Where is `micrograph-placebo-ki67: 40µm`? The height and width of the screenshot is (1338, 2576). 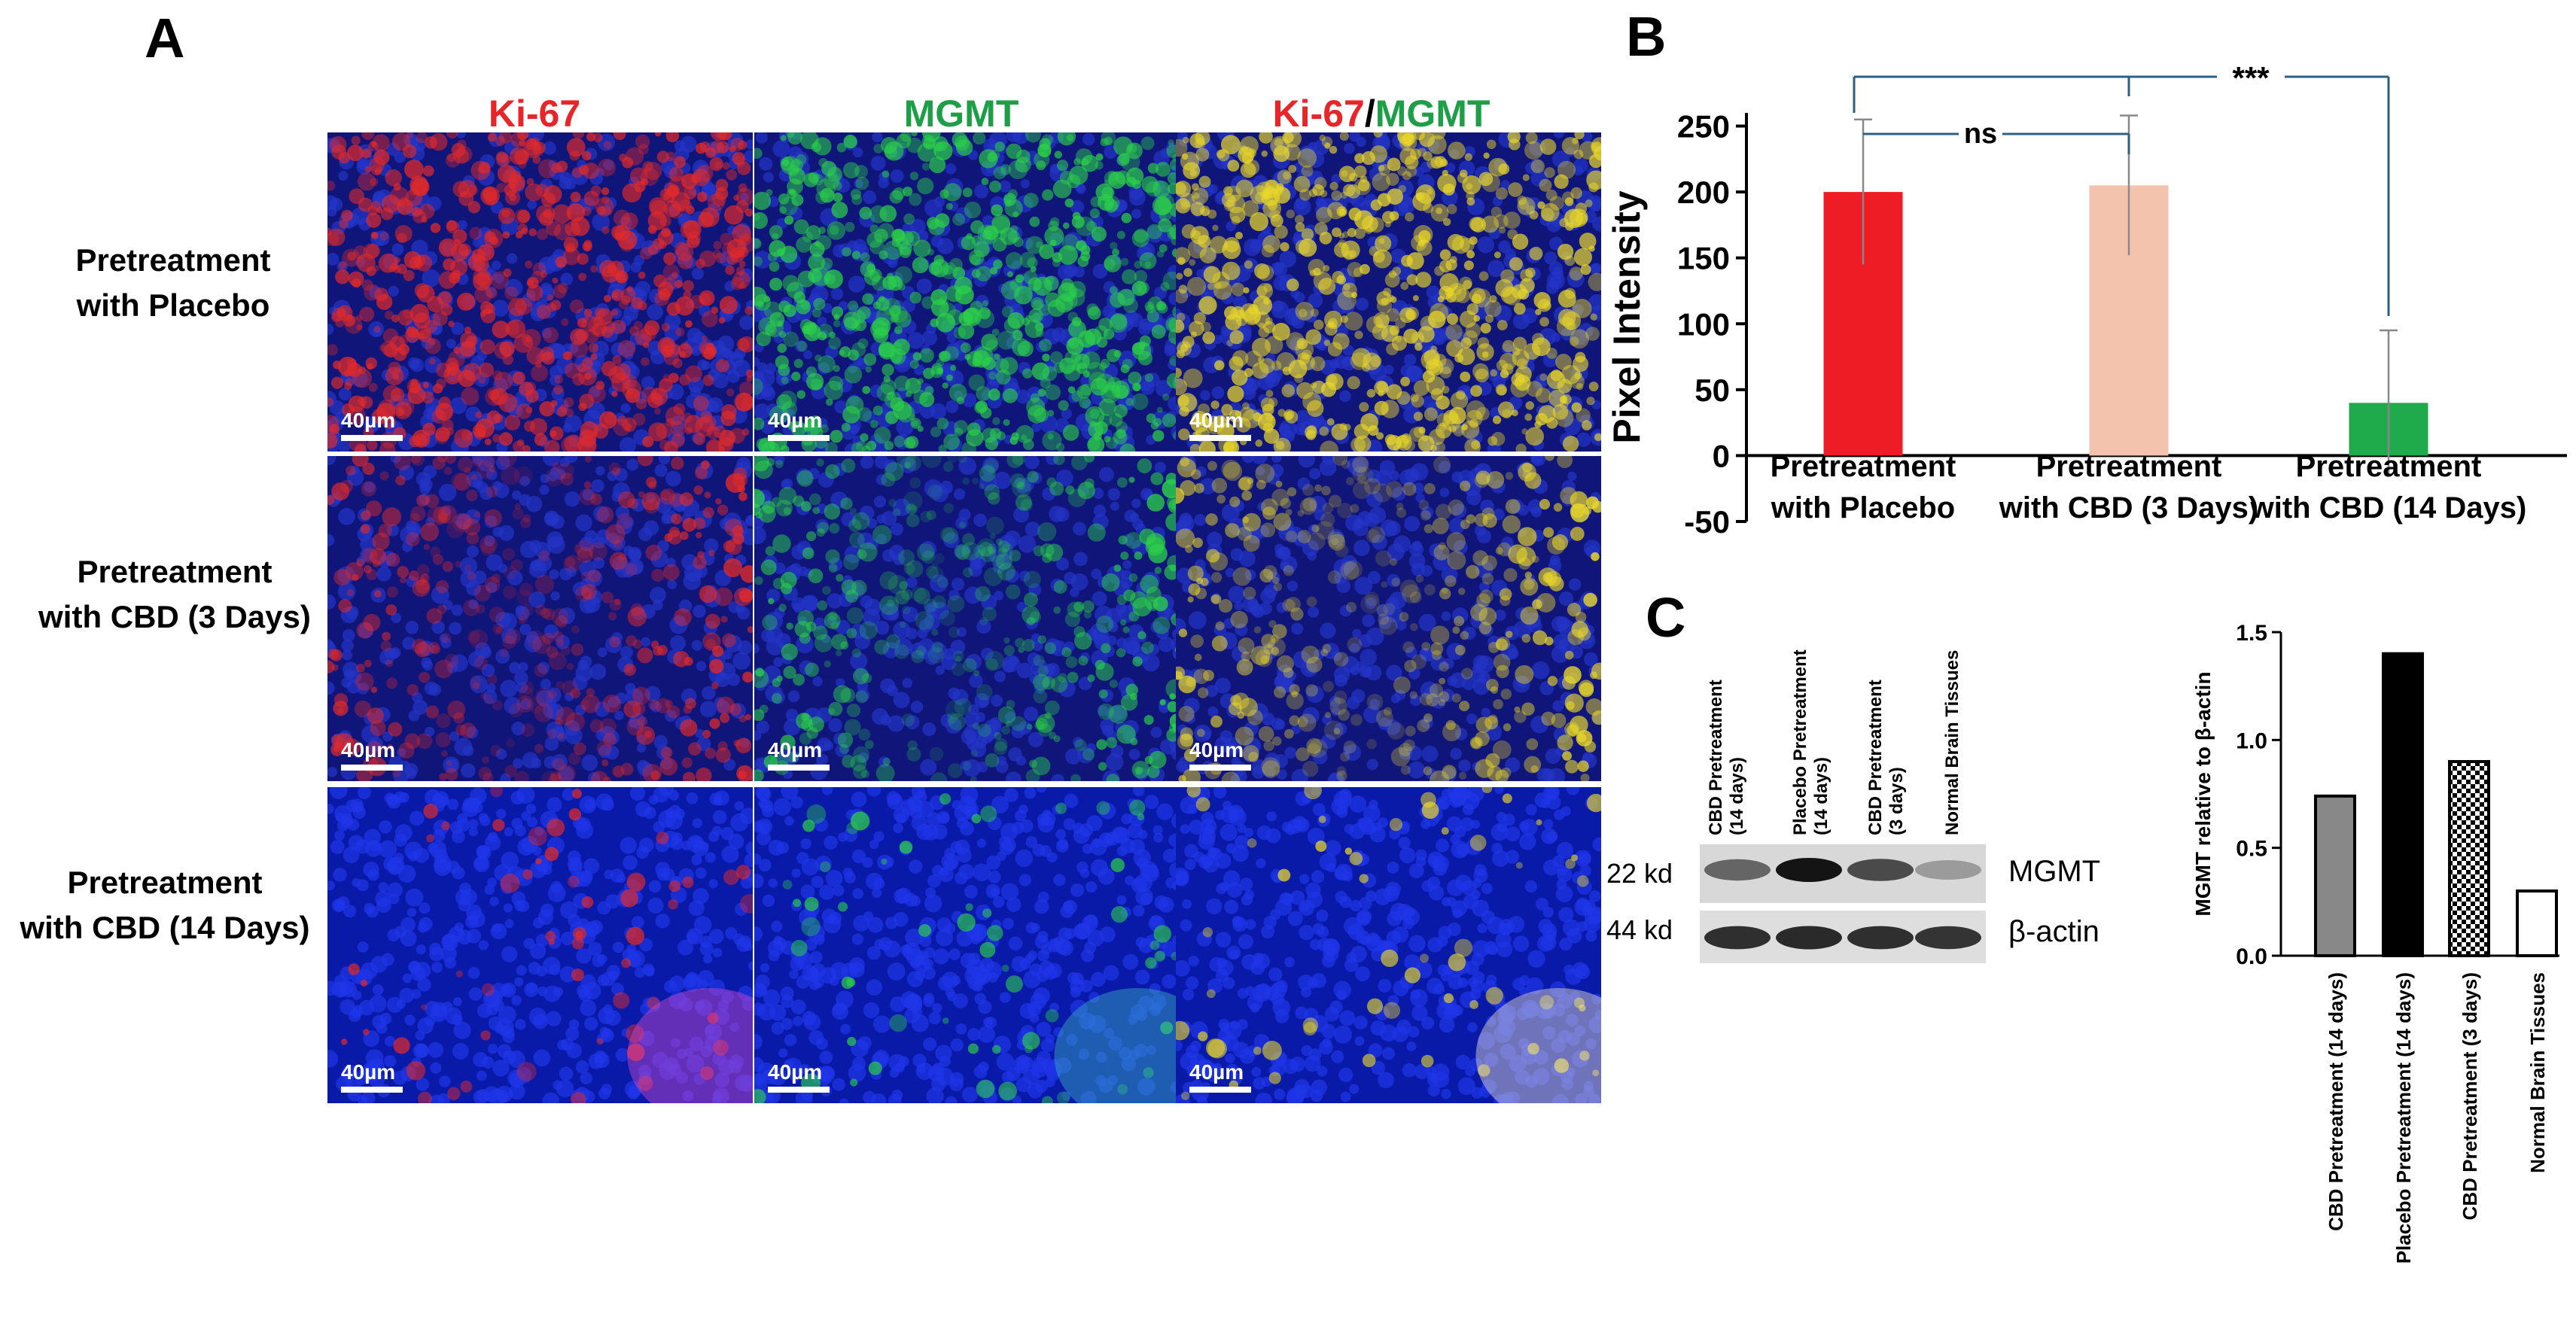
micrograph-placebo-ki67: 40µm is located at coordinates (540, 292).